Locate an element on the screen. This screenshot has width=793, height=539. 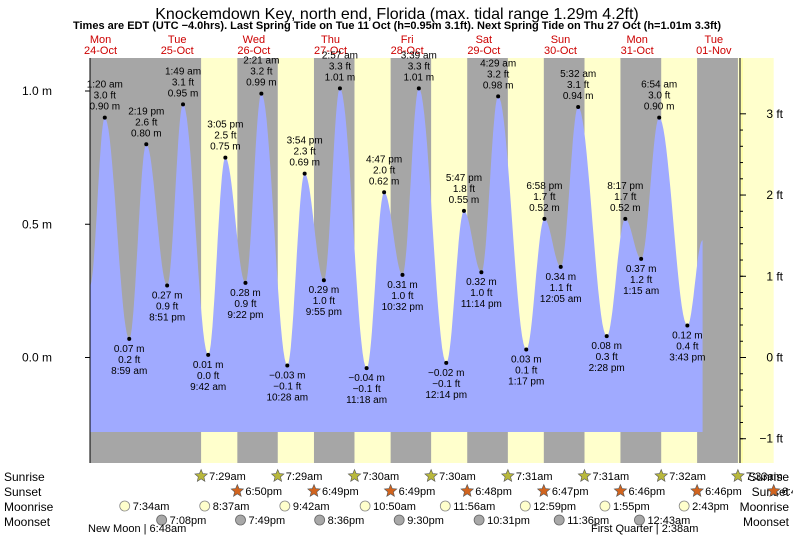
tide-time-label: 8:59 am is located at coordinates (129, 371).